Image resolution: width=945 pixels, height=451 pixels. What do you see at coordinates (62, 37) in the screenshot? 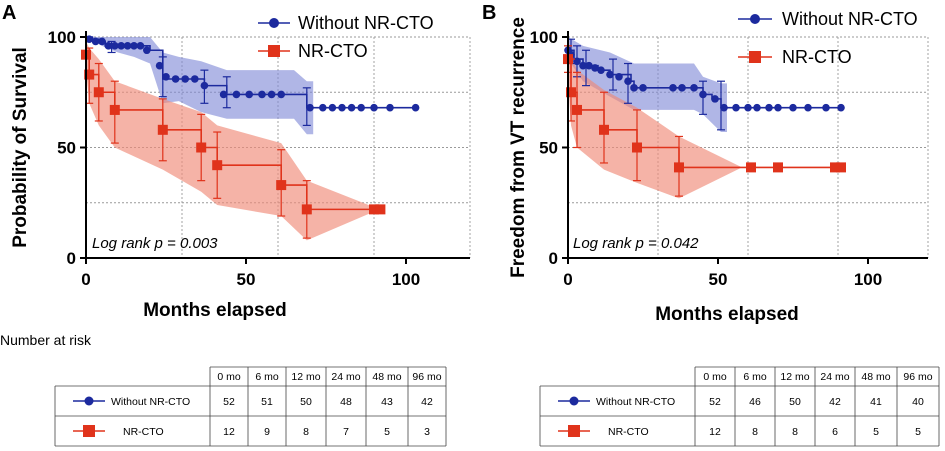
I see `y-tick-label: 100` at bounding box center [62, 37].